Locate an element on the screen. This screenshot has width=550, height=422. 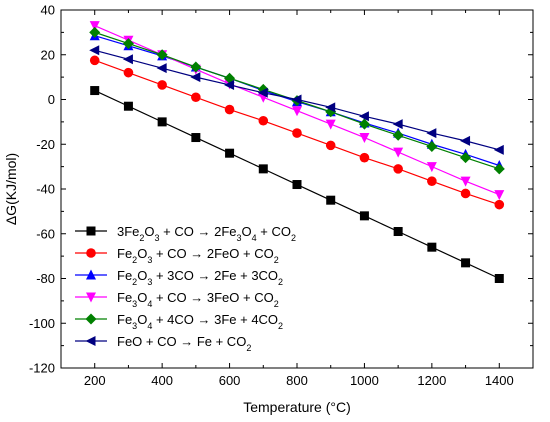
legend-item: Fe3O4 + 4CO → 3Fe + 4CO2 is located at coordinates (179, 321).